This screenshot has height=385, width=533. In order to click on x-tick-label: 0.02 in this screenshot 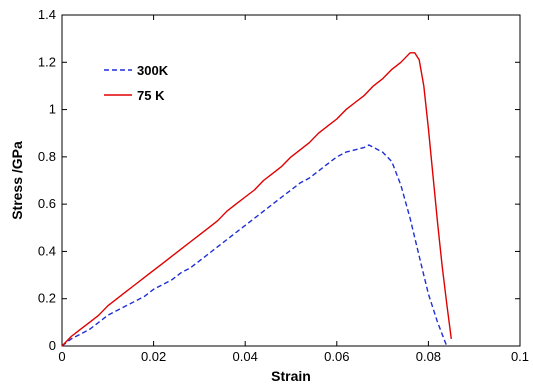, I will do `click(153, 356)`.